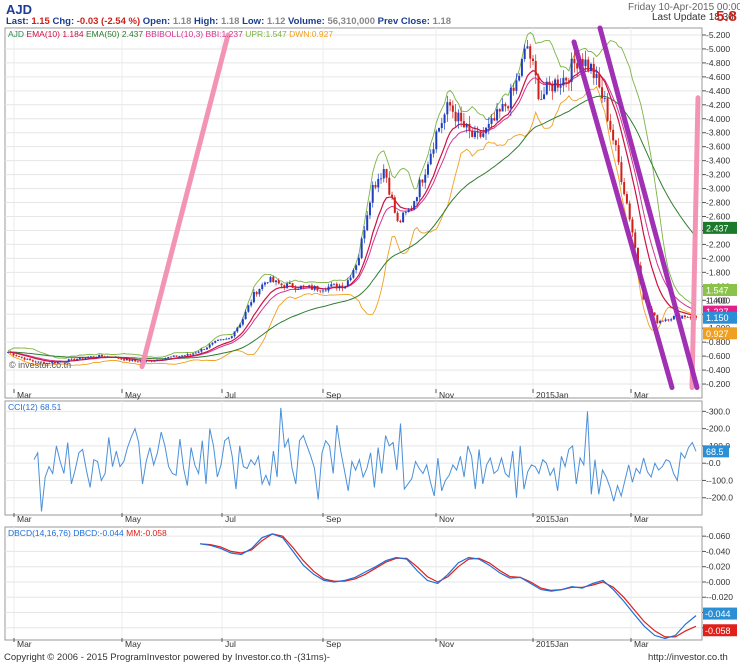  Describe the element at coordinates (133, 395) in the screenshot. I see `price-x-label: May` at that location.